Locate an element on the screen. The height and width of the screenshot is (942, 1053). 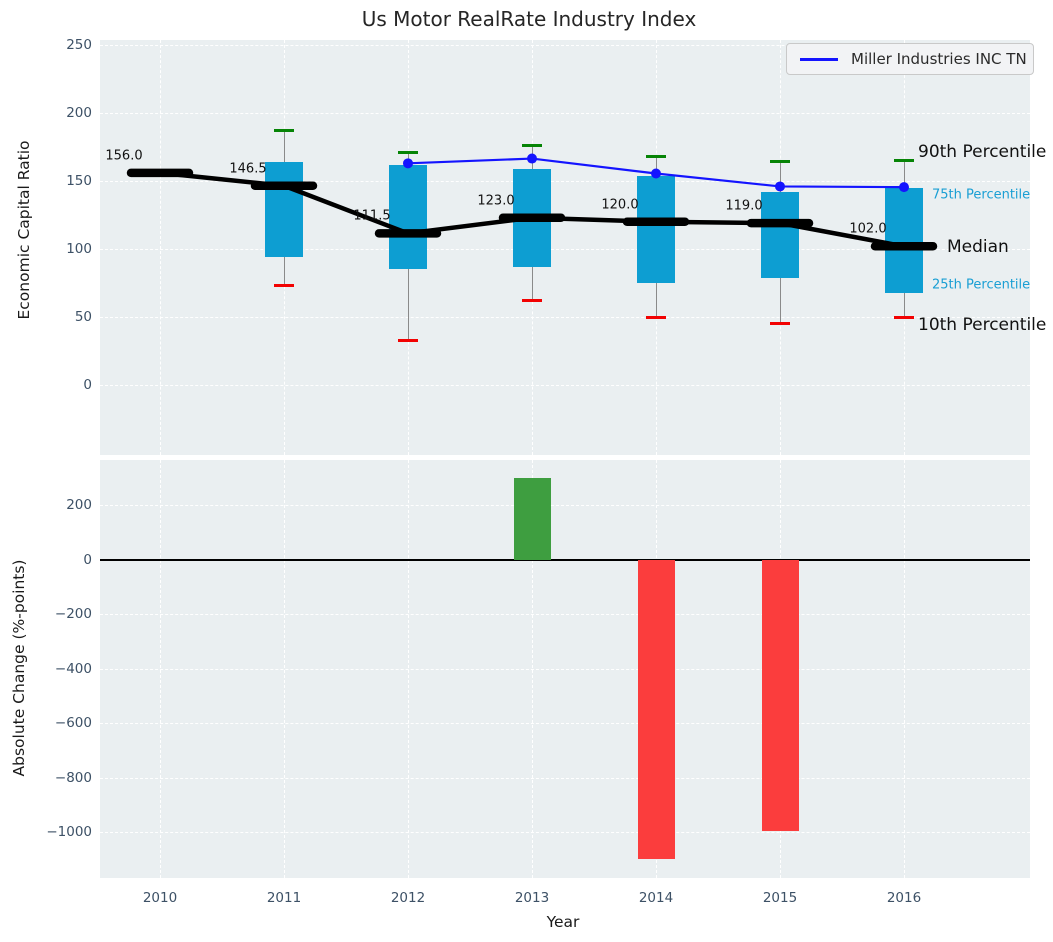
top-y-tick-label: 200 is located at coordinates (79, 113).